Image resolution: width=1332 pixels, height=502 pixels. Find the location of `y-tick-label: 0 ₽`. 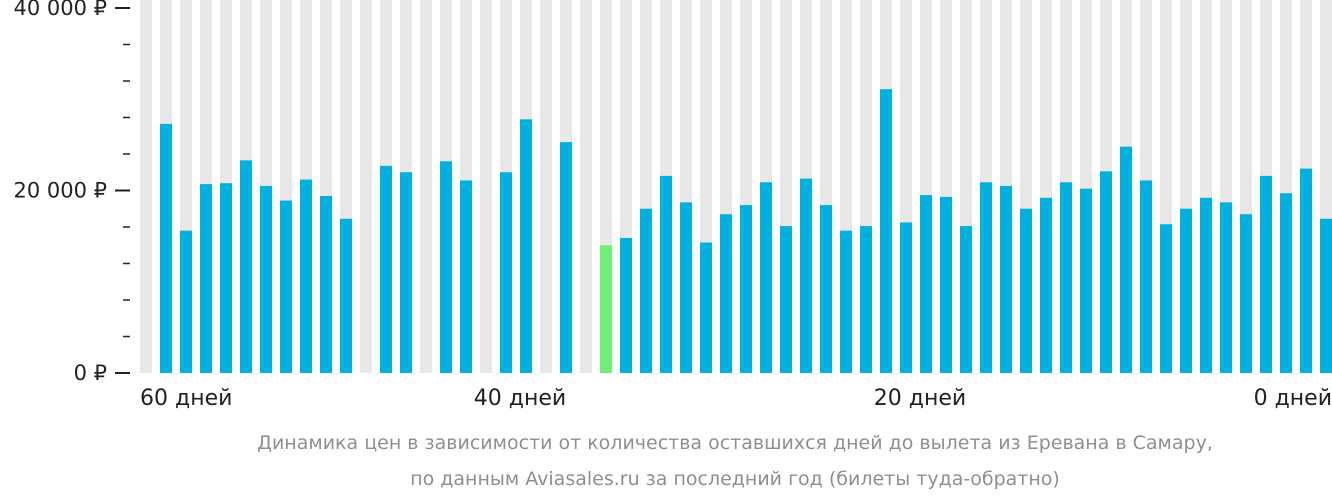

y-tick-label: 0 ₽ is located at coordinates (90, 373).